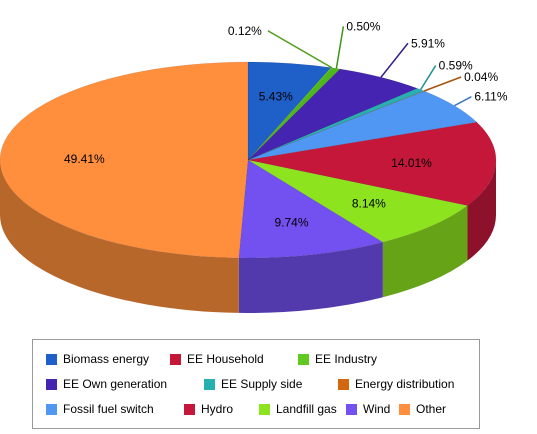 The image size is (537, 434). I want to click on legend-item: Hydro, so click(208, 409).